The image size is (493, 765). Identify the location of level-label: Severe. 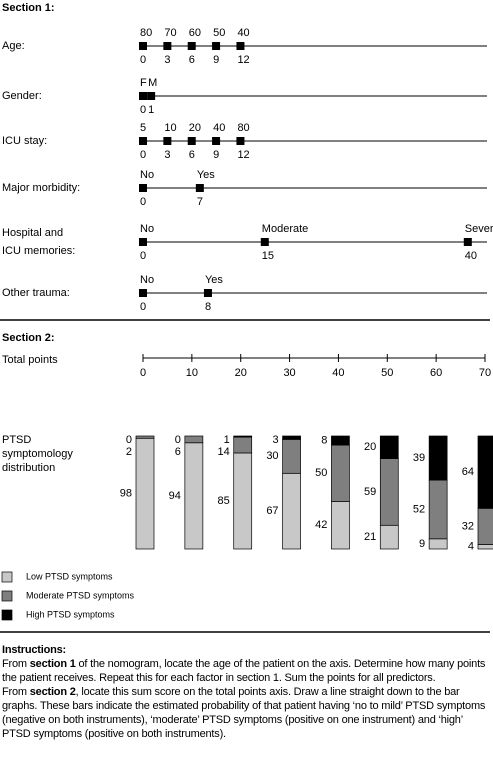
(479, 229).